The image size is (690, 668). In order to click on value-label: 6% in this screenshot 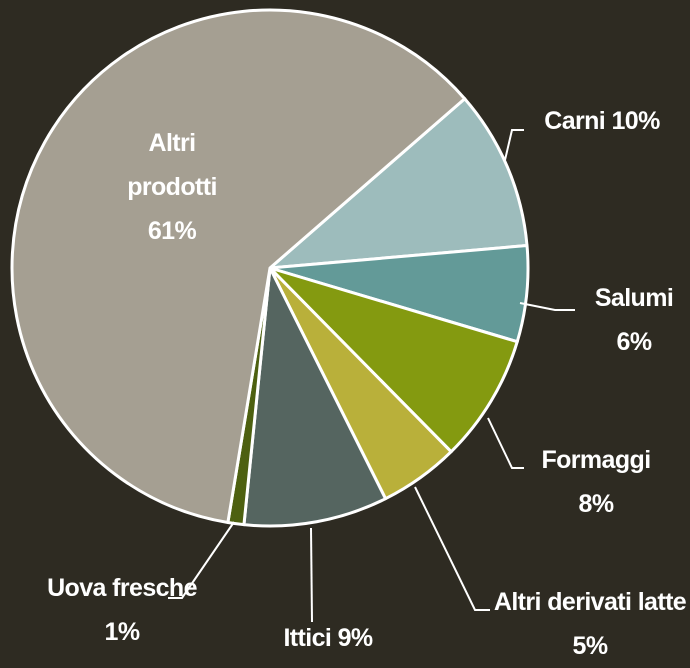, I will do `click(634, 342)`.